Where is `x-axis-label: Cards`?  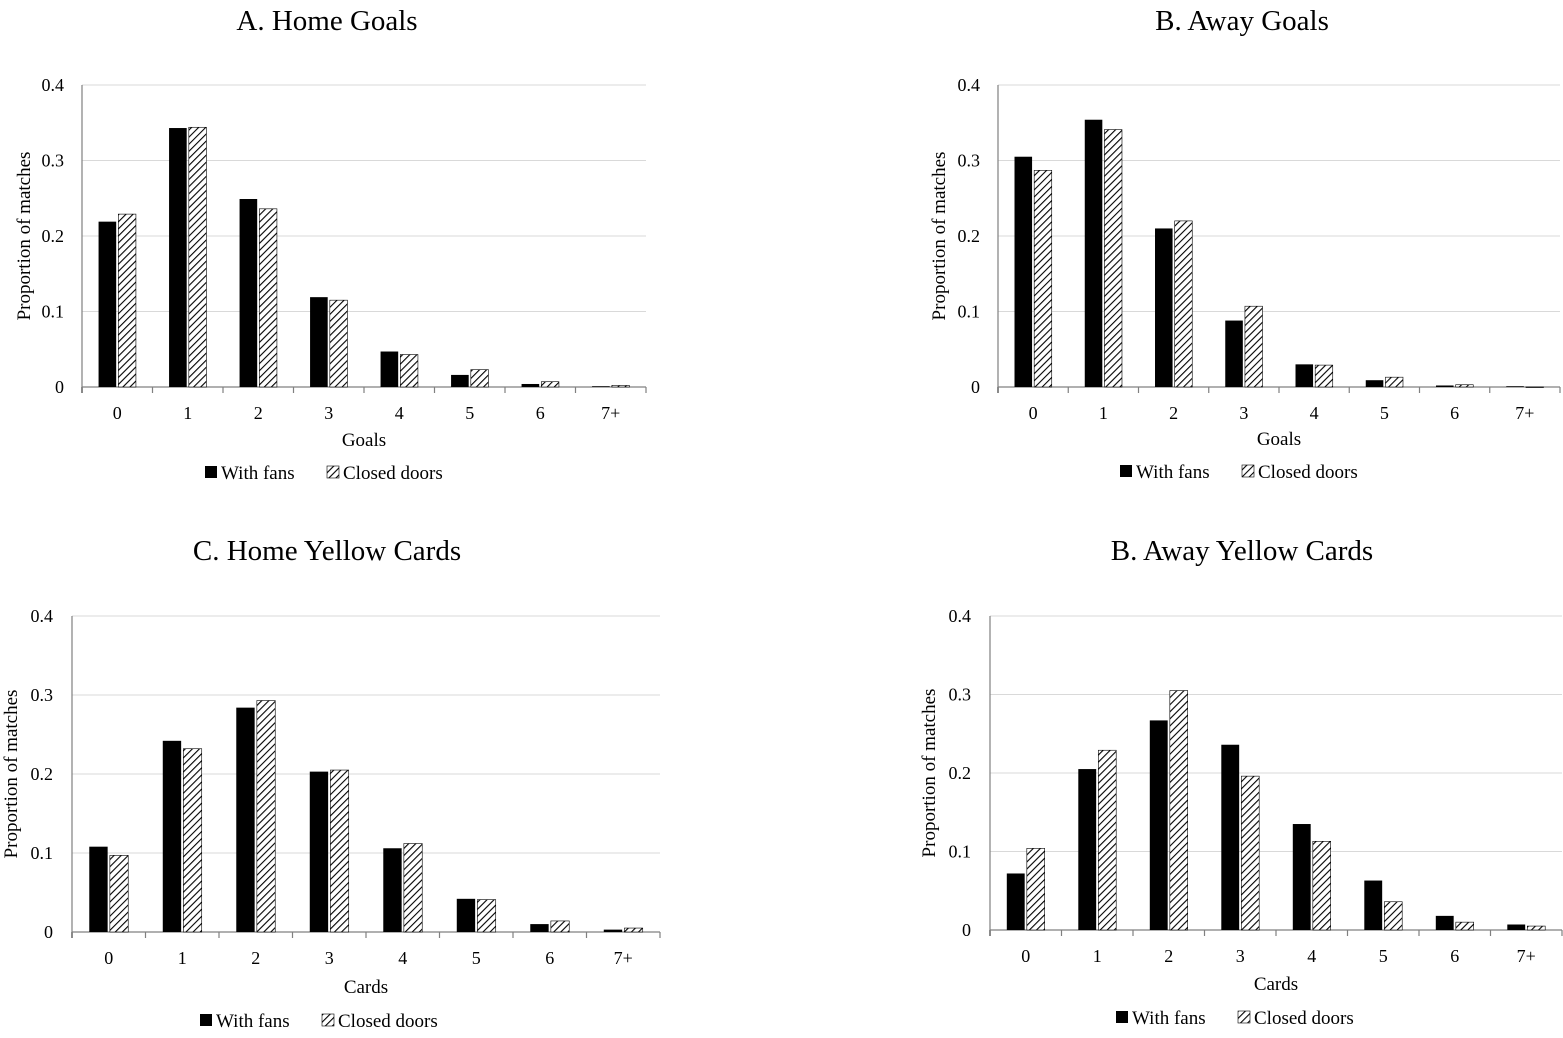
x-axis-label: Cards is located at coordinates (366, 987).